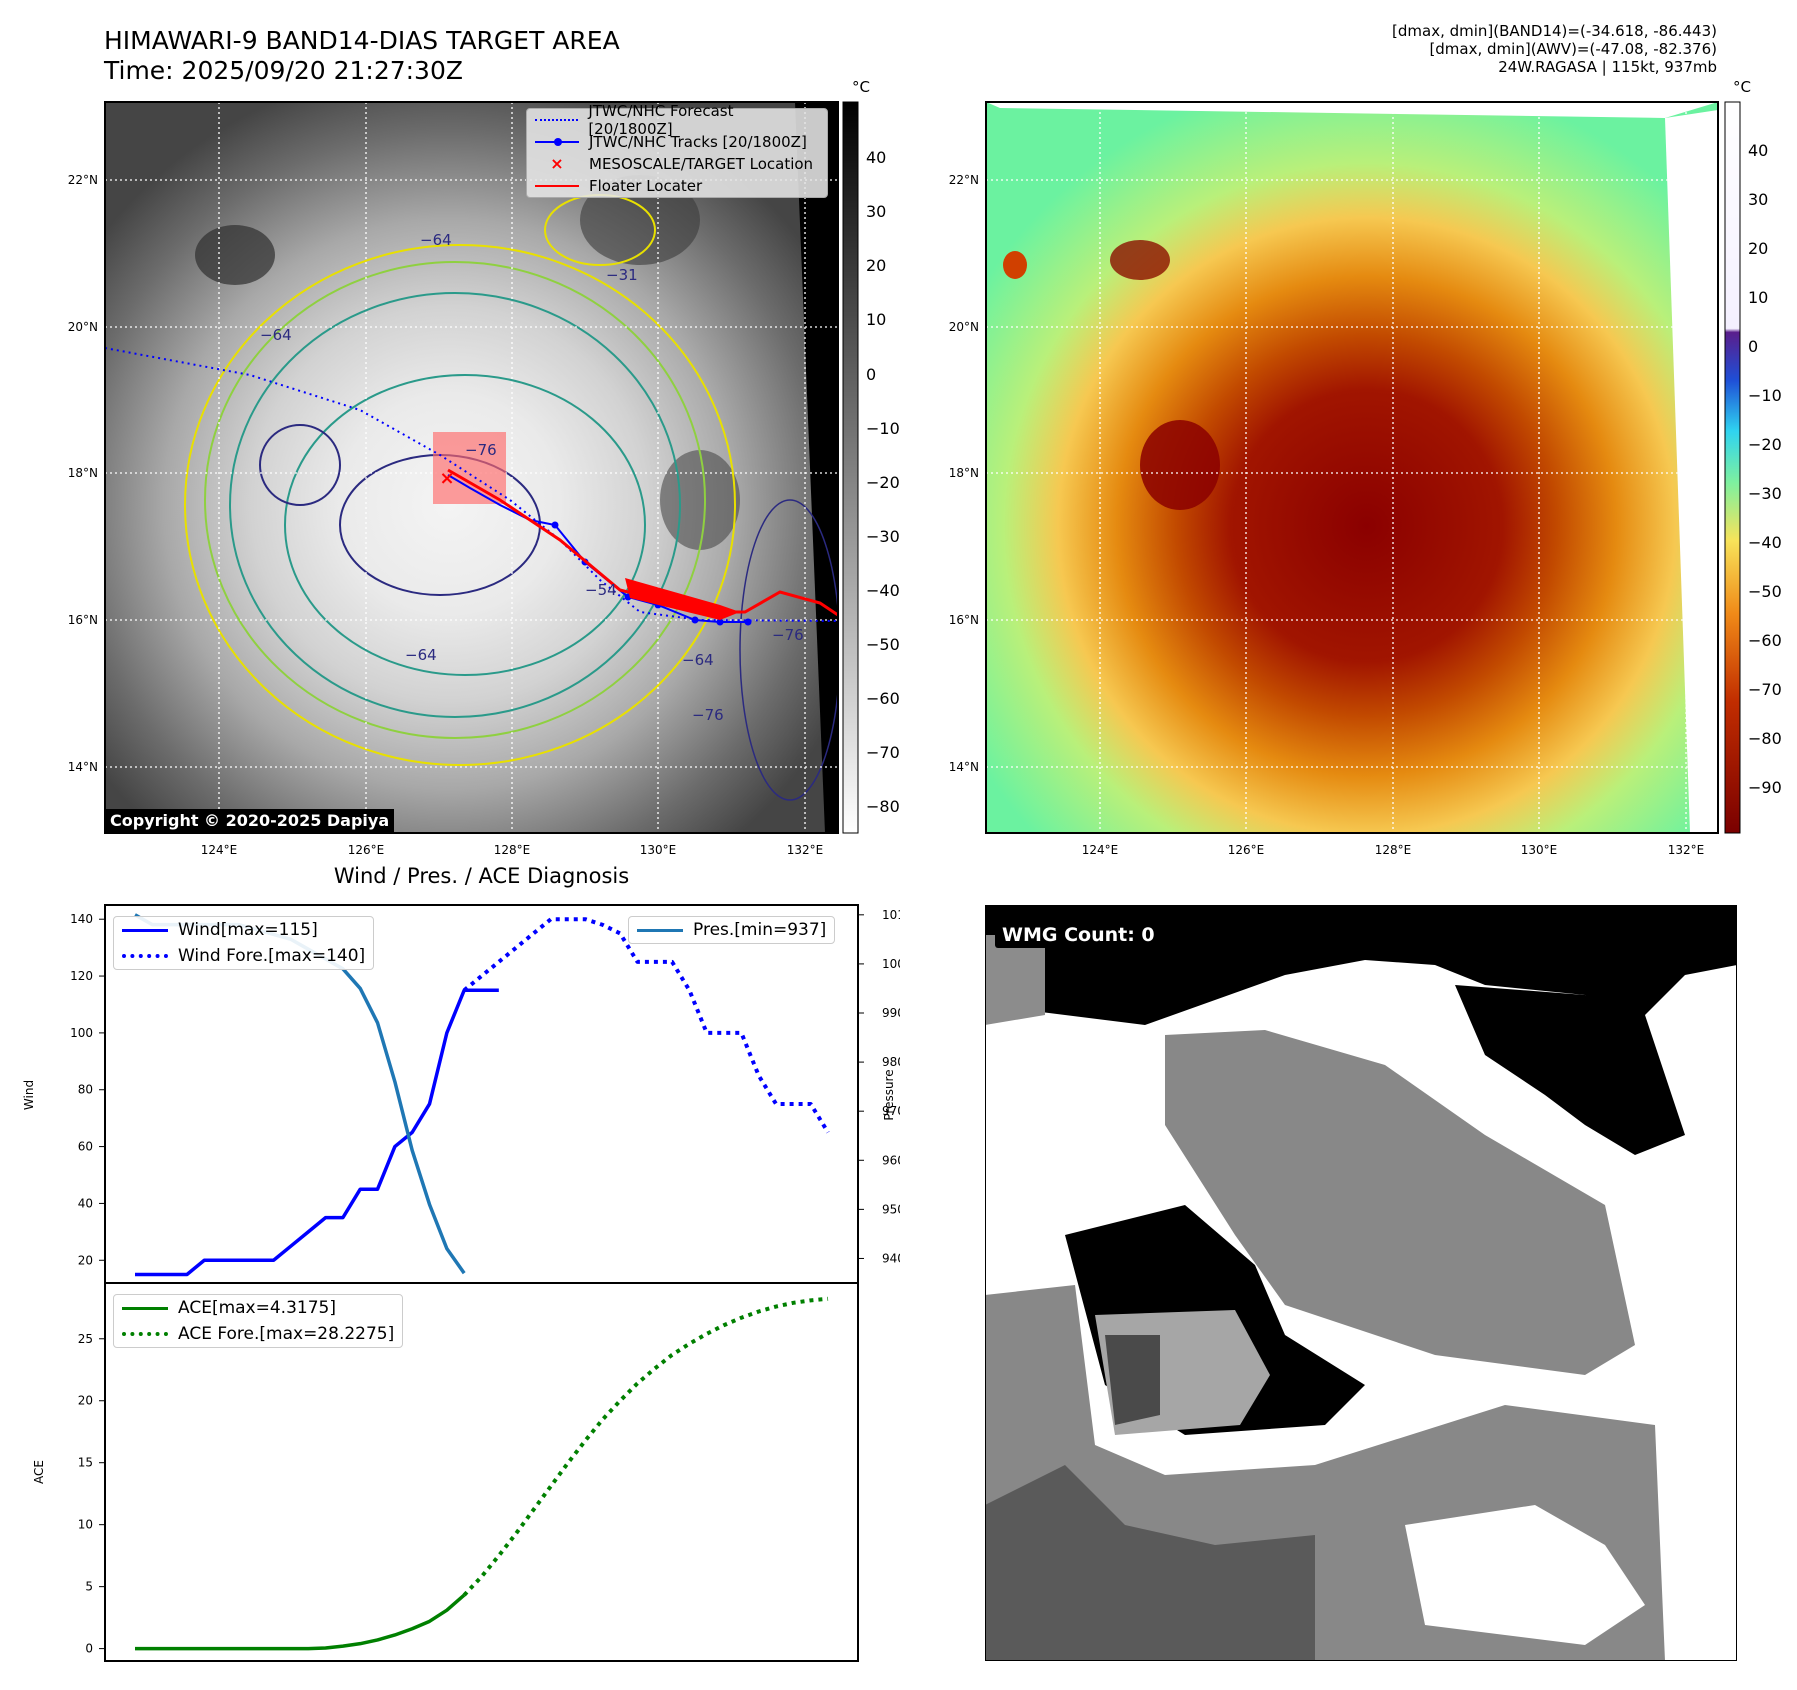  I want to click on wind-tick-label: 60, so click(85, 1147).